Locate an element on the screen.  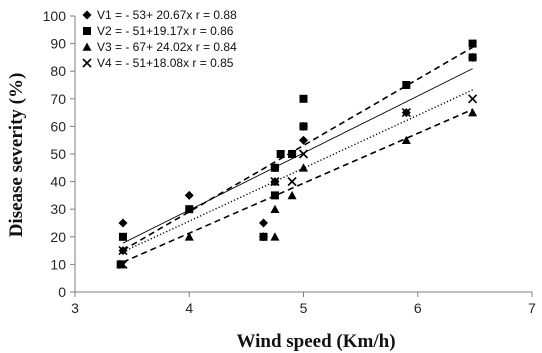
y-tick-label: 10 is located at coordinates (58, 264).